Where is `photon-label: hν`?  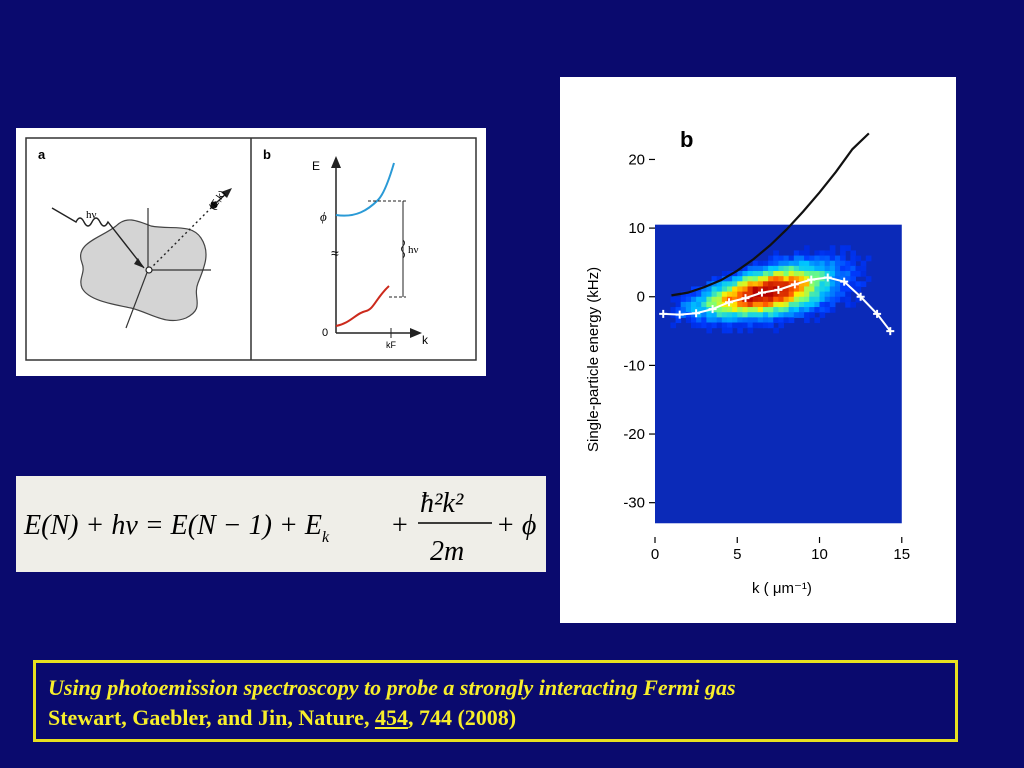
photon-label: hν is located at coordinates (91, 215).